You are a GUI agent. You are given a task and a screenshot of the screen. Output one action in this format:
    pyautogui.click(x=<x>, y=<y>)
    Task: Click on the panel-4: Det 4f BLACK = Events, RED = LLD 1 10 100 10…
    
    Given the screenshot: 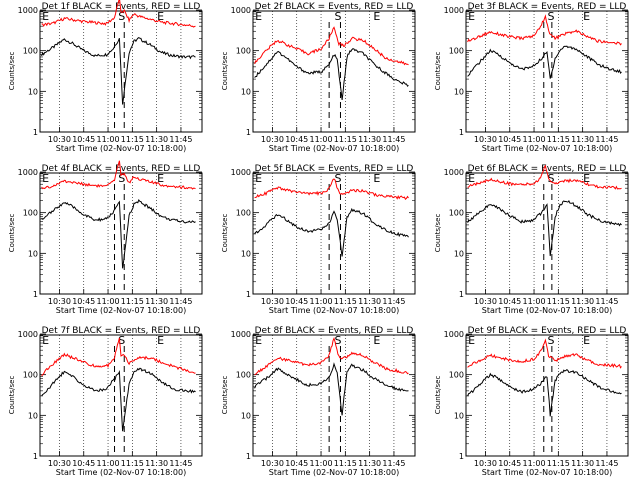 What is the action you would take?
    pyautogui.click(x=105, y=237)
    